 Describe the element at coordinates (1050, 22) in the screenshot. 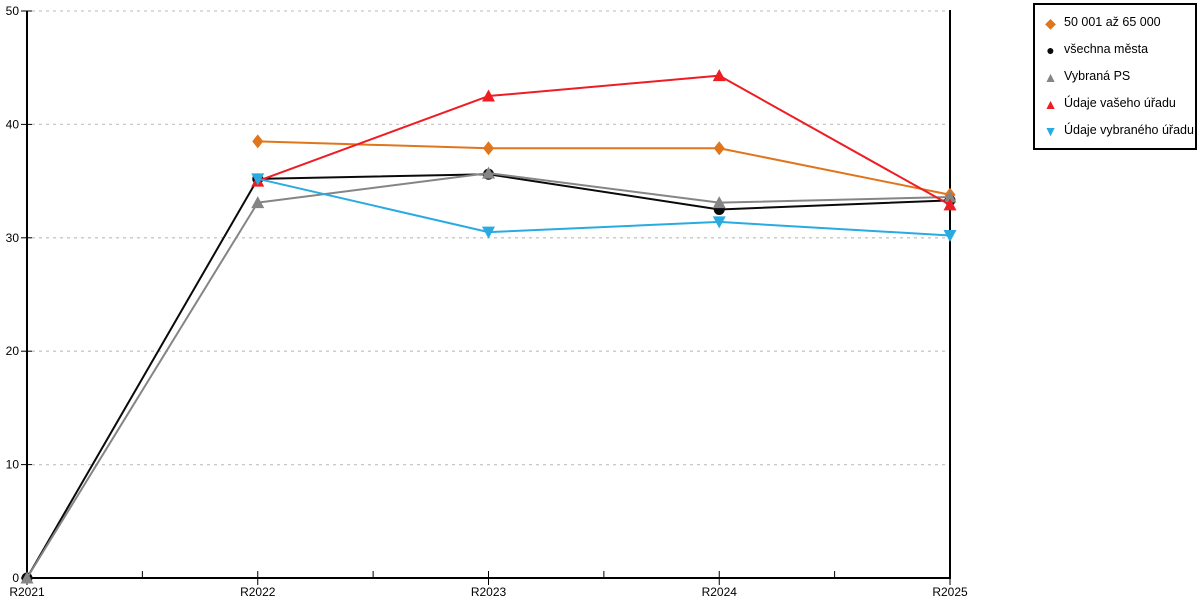

I see `diamond-icon: ◆` at that location.